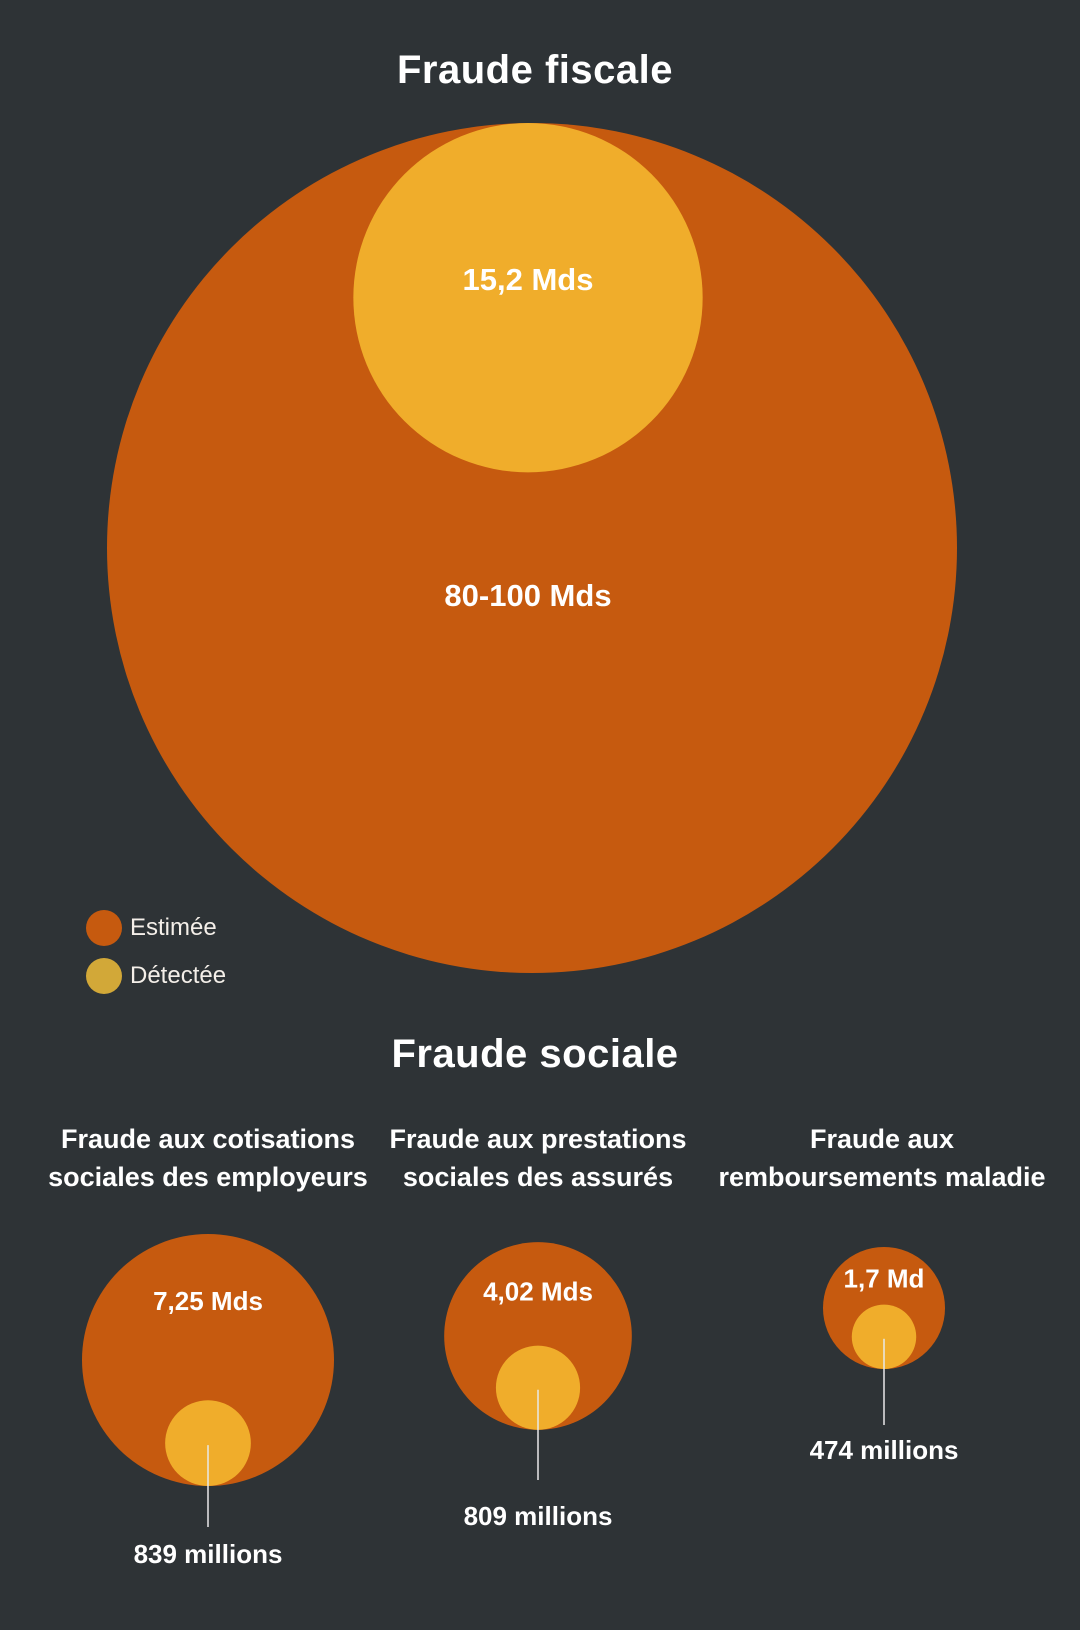  I want to click on legend-swatch-detected, so click(104, 976).